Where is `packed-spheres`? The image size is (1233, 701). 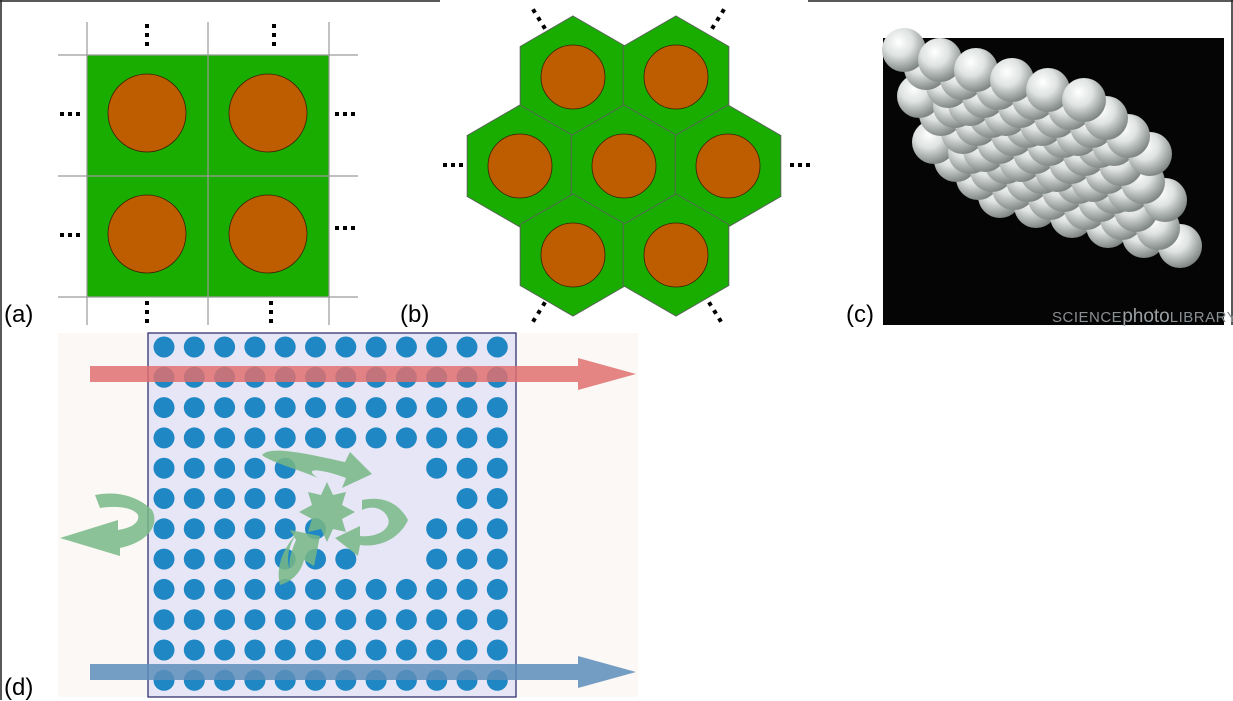
packed-spheres is located at coordinates (1042, 148).